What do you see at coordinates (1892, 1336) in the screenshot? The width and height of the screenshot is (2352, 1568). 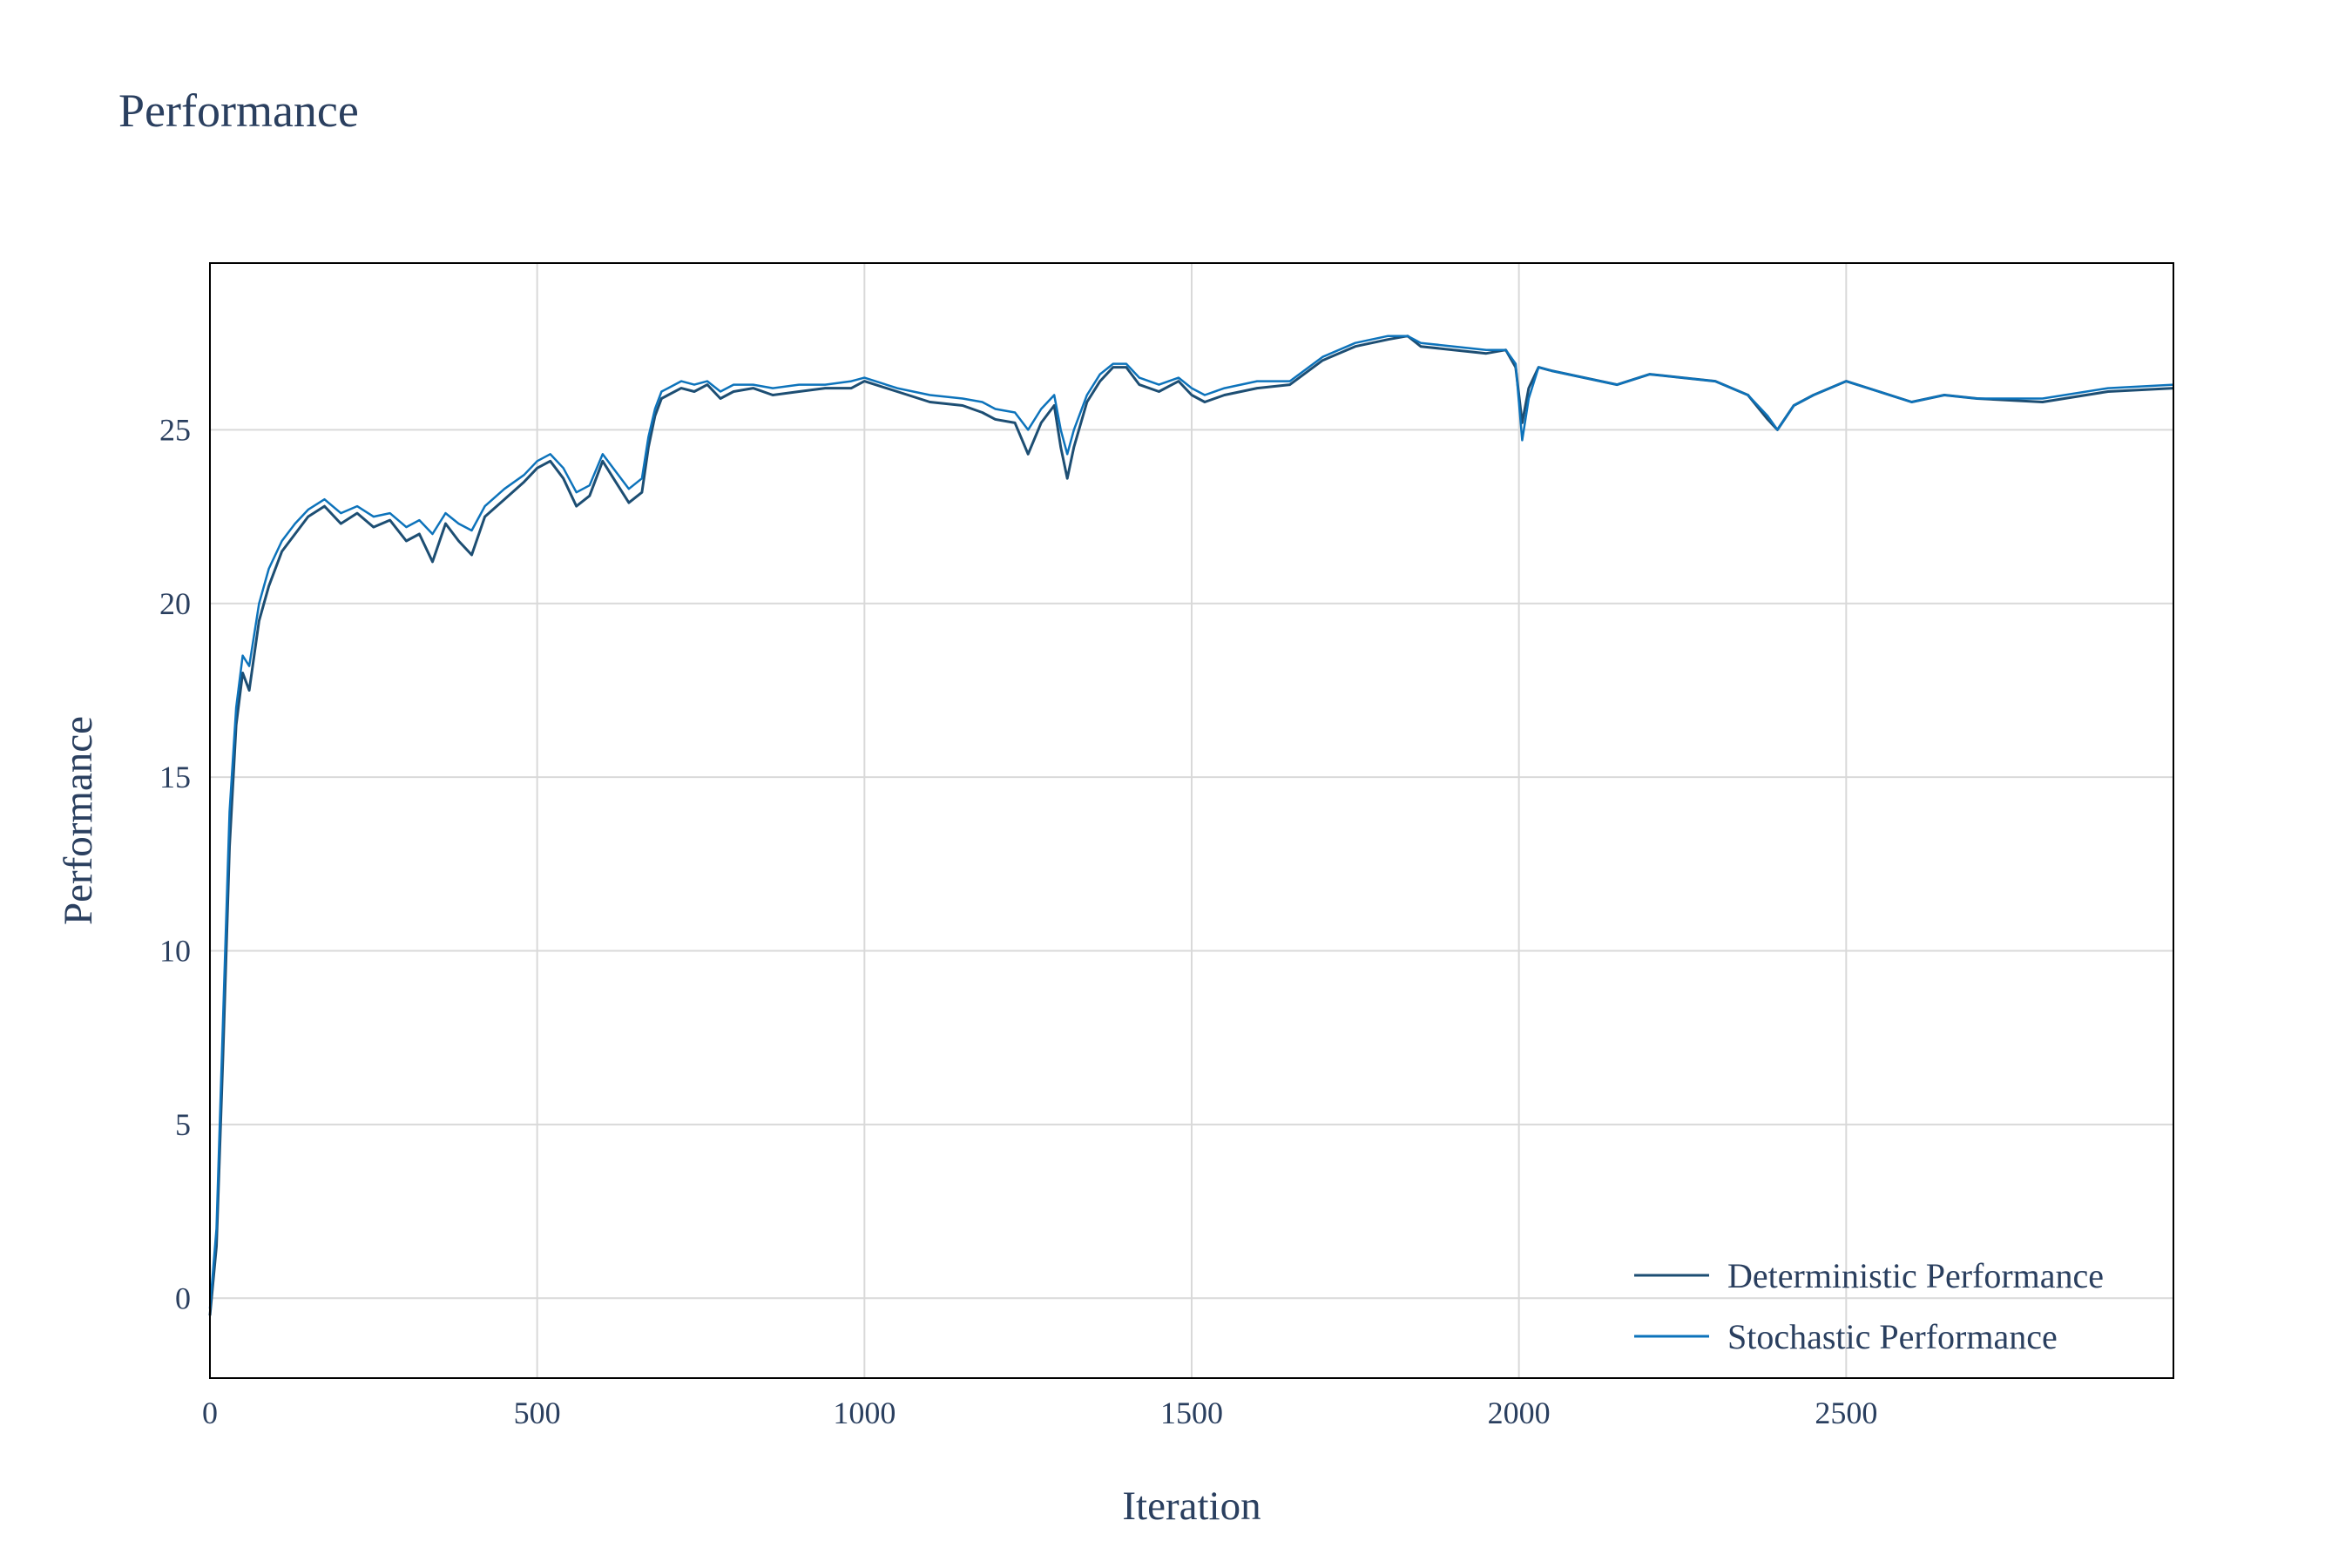 I see `legend-label-stochastic: Stochastic Performance` at bounding box center [1892, 1336].